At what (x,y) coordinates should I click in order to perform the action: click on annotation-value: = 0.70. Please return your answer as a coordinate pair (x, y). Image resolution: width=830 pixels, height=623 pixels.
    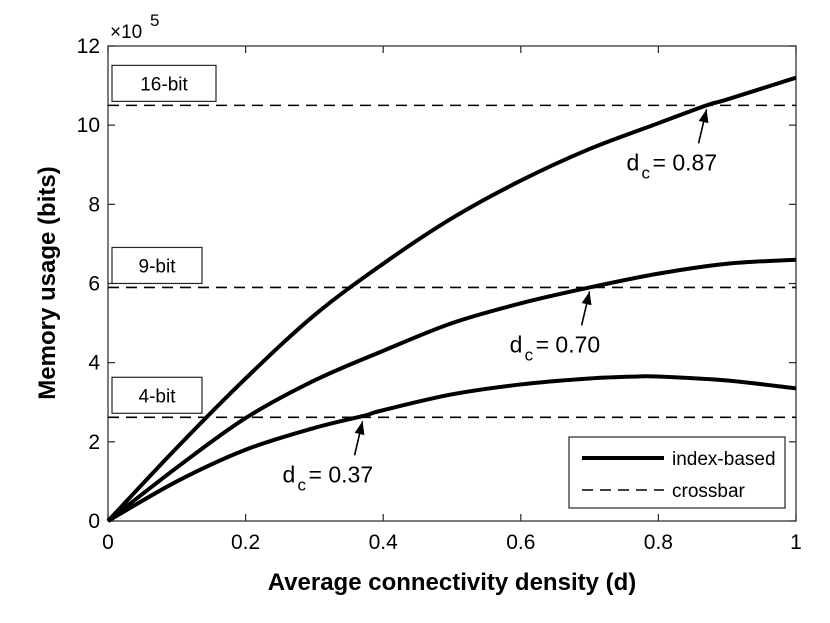
    Looking at the image, I should click on (568, 344).